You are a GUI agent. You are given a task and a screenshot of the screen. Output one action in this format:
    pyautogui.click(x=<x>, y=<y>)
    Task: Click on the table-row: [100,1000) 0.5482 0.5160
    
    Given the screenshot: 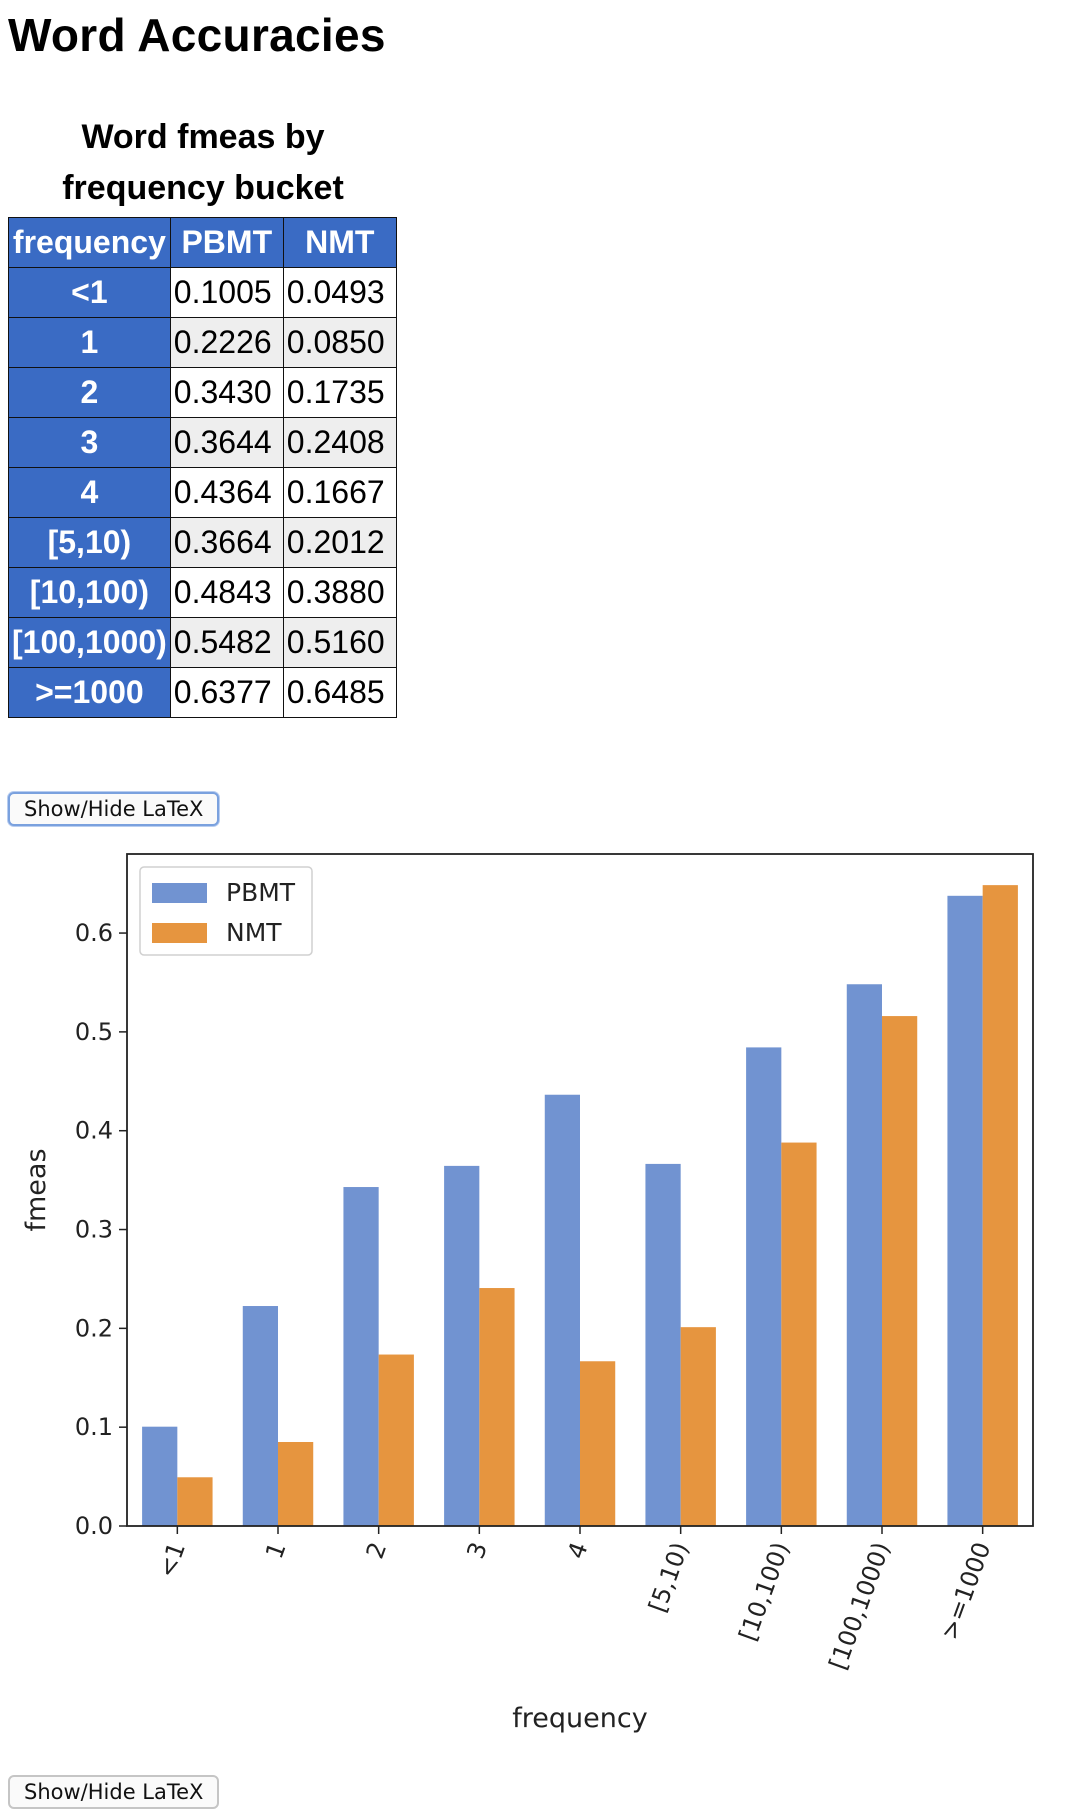 What is the action you would take?
    pyautogui.click(x=202, y=642)
    